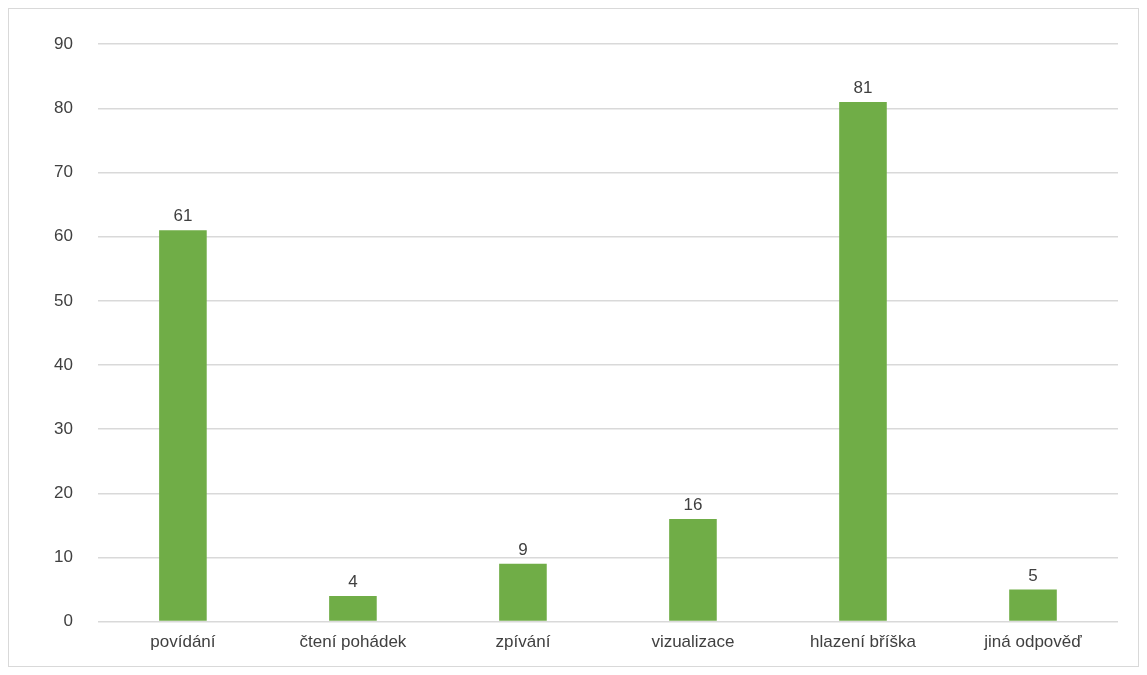 Image resolution: width=1147 pixels, height=675 pixels. I want to click on y-tick-label: 70, so click(63, 172).